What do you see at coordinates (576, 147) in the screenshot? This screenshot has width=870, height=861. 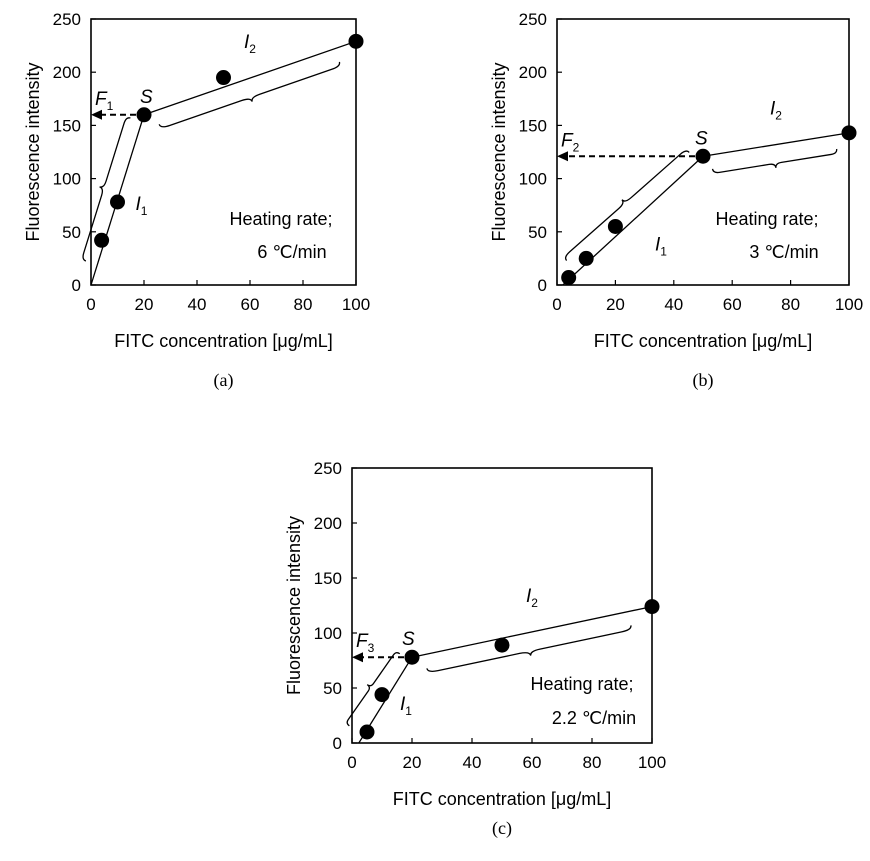 I see `f-symbol-subscript: 2` at bounding box center [576, 147].